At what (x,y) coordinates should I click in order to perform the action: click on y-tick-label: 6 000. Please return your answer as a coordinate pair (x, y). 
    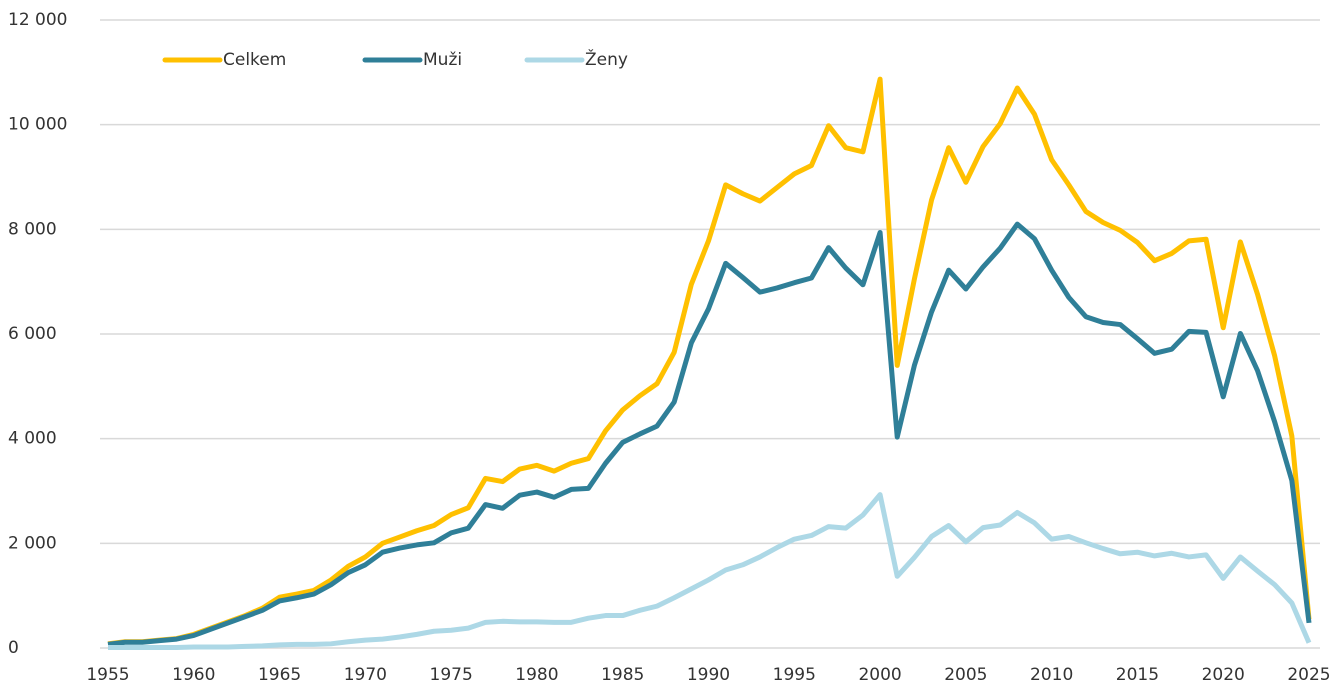
    Looking at the image, I should click on (32, 334).